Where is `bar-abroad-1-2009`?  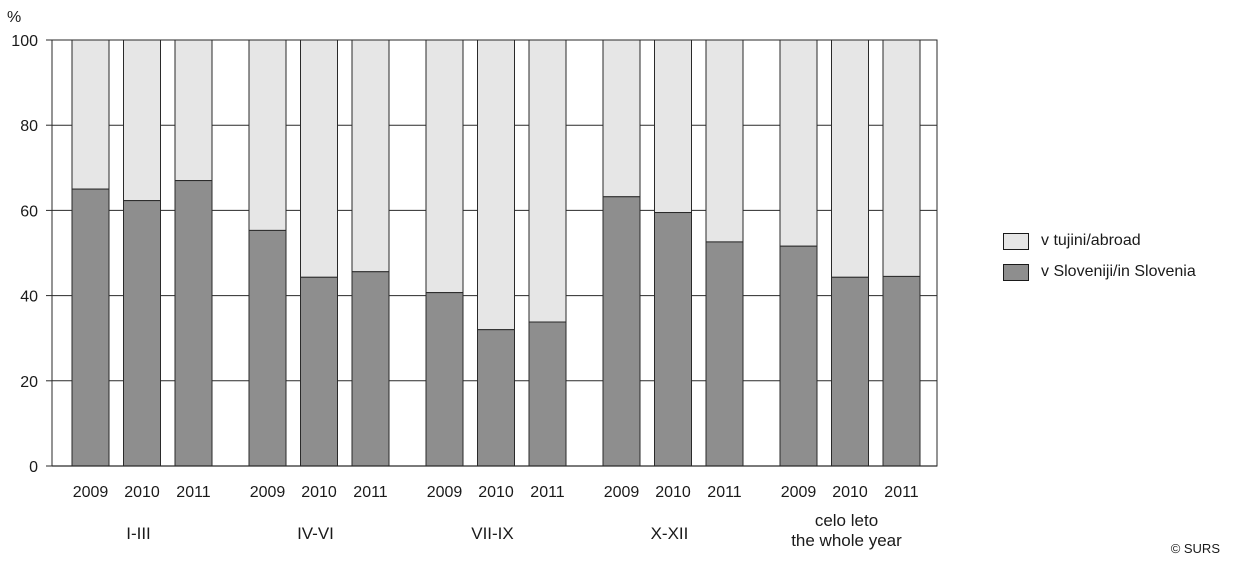 bar-abroad-1-2009 is located at coordinates (267, 135).